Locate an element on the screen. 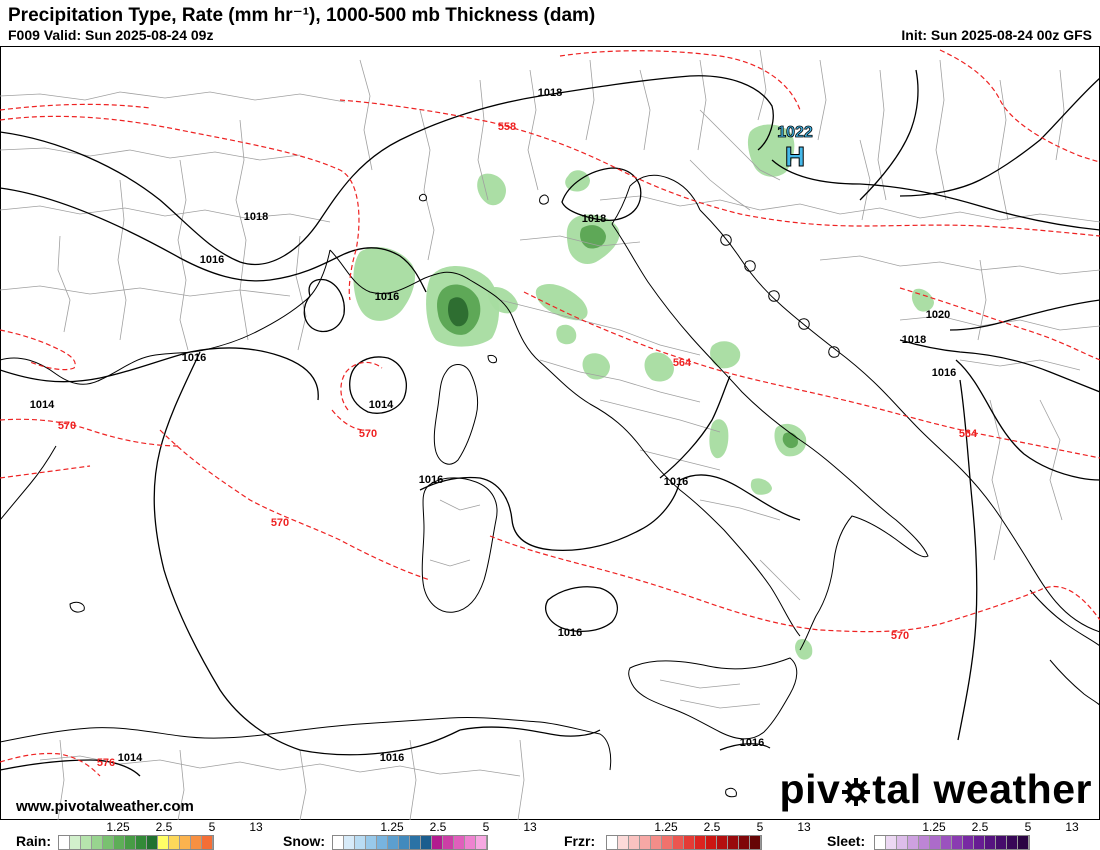  pivotal-weather-logo: piv tal weather is located at coordinates (936, 789).